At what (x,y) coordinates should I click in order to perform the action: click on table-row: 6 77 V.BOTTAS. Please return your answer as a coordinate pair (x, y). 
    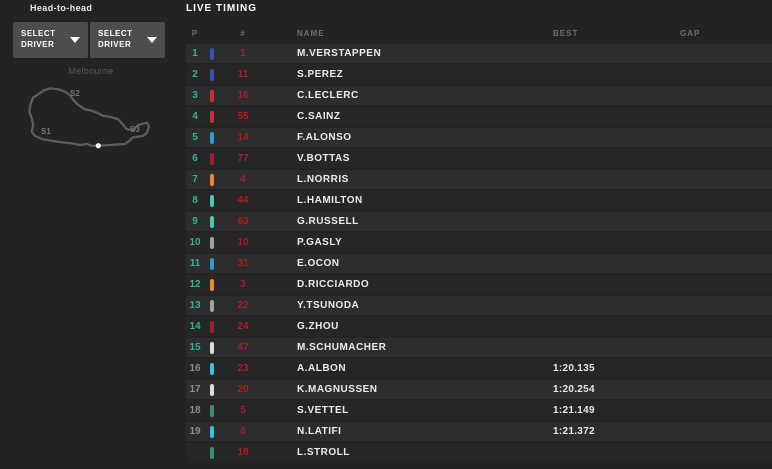
    Looking at the image, I should click on (479, 158).